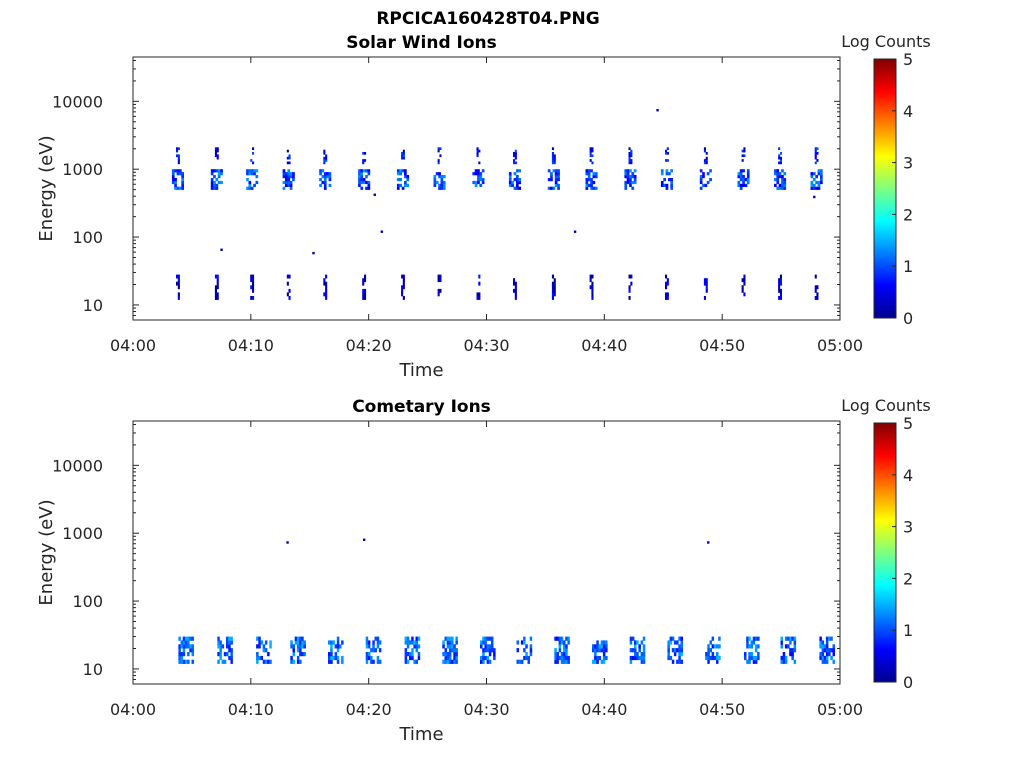 Image resolution: width=1024 pixels, height=768 pixels. Describe the element at coordinates (908, 475) in the screenshot. I see `colorbar-tick-label: 4` at that location.